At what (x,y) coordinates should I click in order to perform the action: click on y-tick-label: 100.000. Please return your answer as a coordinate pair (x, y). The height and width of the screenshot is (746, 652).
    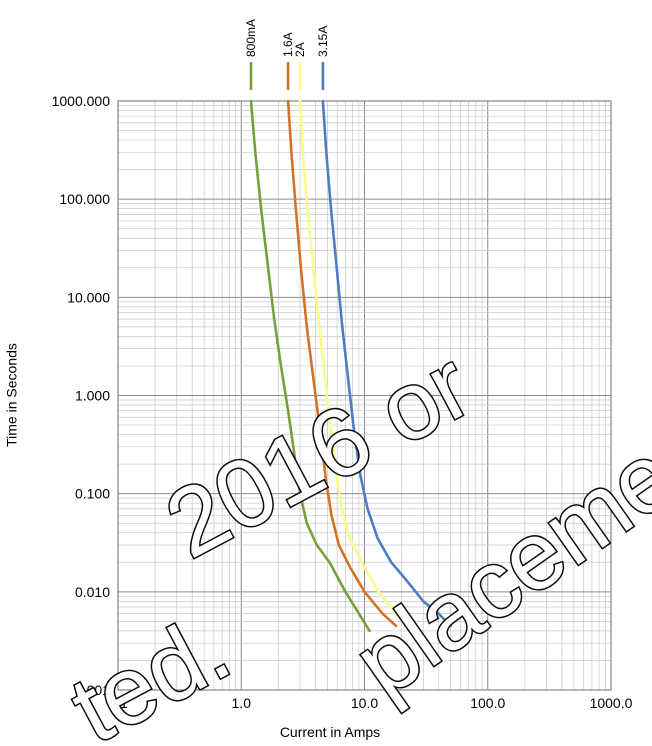
    Looking at the image, I should click on (84, 199).